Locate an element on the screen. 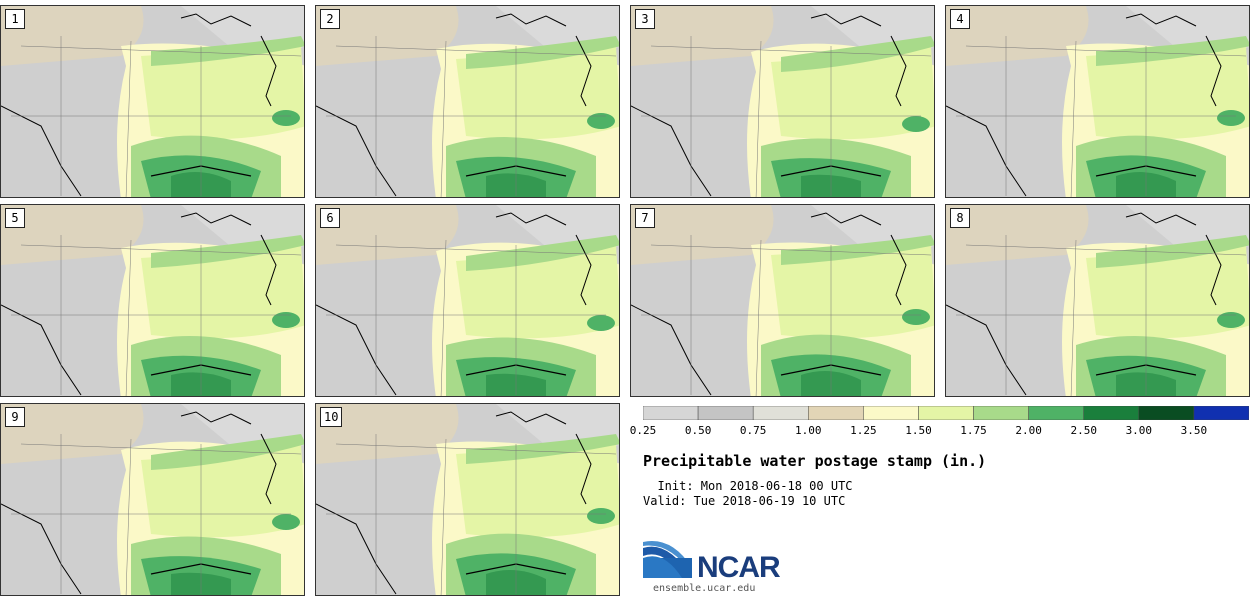 This screenshot has height=597, width=1260. stamp-panel-3: 3 is located at coordinates (782, 101).